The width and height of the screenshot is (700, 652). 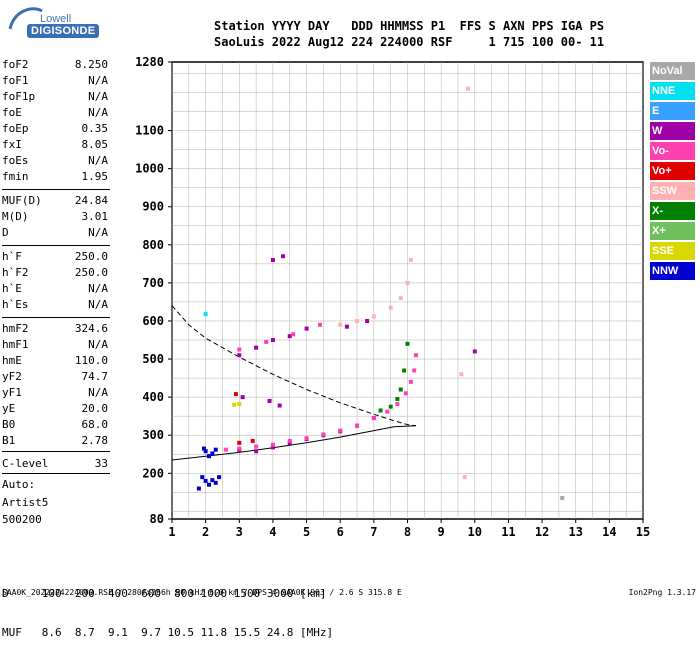 What do you see at coordinates (12, 376) in the screenshot?
I see `parameter-name: yF2` at bounding box center [12, 376].